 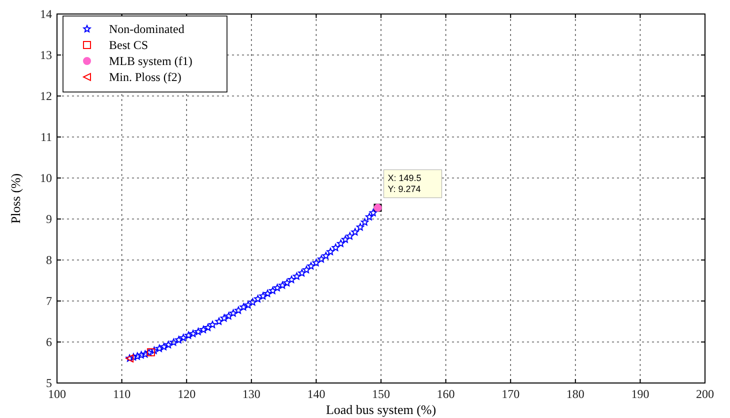 What do you see at coordinates (49, 219) in the screenshot?
I see `y-tick-label: 9` at bounding box center [49, 219].